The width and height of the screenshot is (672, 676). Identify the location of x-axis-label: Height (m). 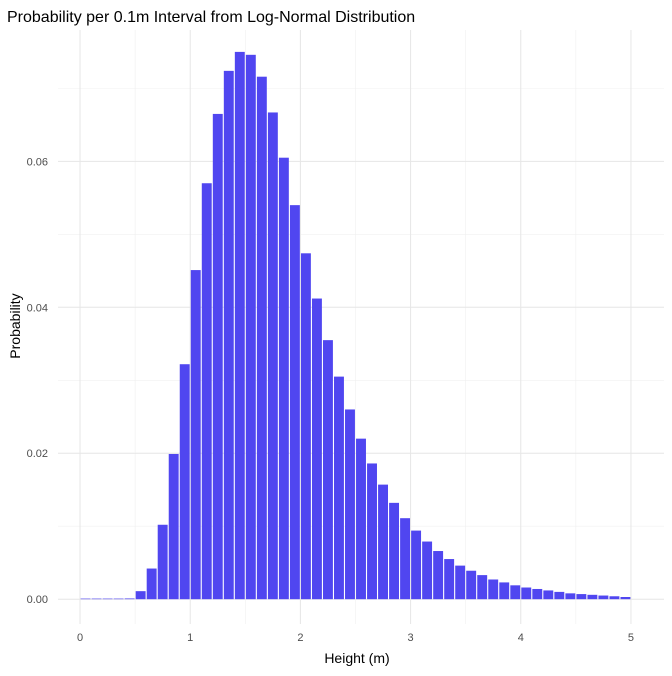
(356, 658).